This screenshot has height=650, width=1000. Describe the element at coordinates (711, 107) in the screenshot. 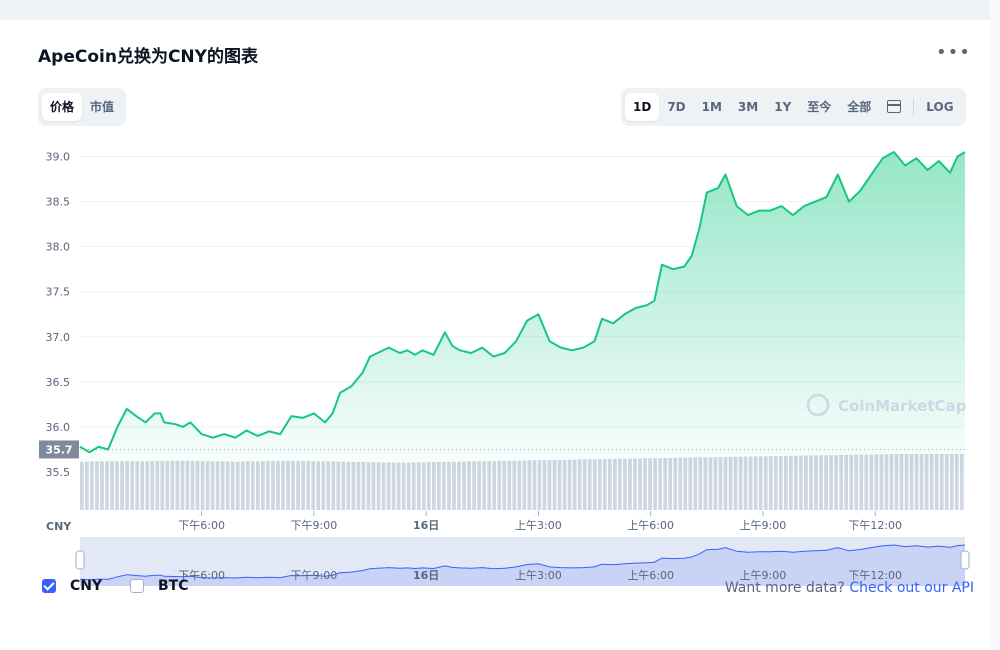

I see `range-1m: 1M` at that location.